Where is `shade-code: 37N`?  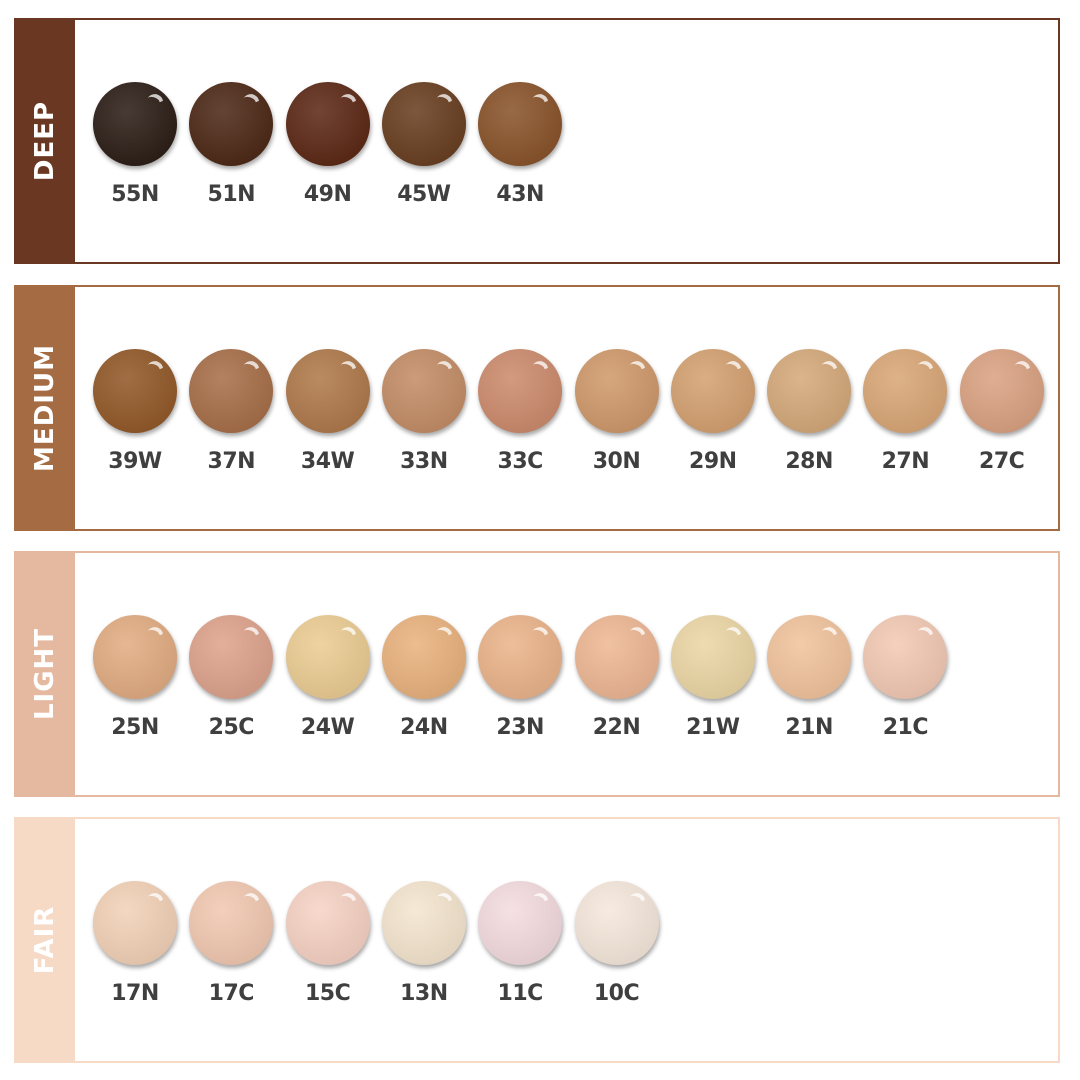
shade-code: 37N is located at coordinates (231, 461).